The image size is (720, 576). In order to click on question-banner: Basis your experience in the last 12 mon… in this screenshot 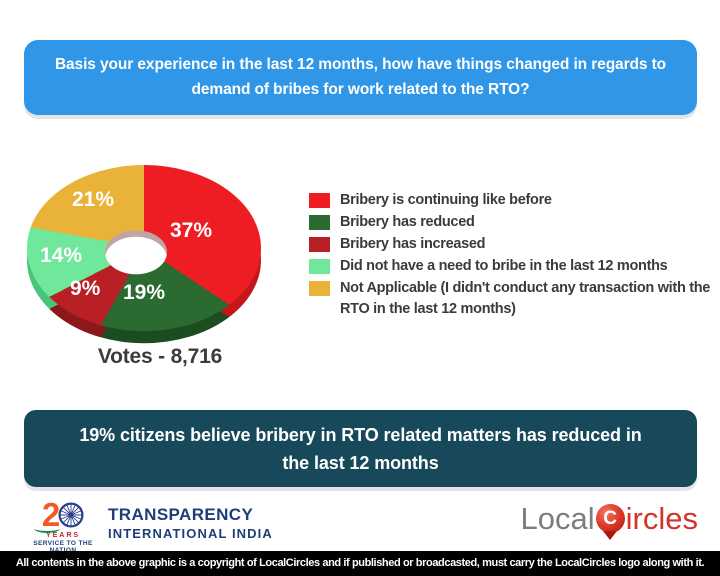, I will do `click(360, 77)`.